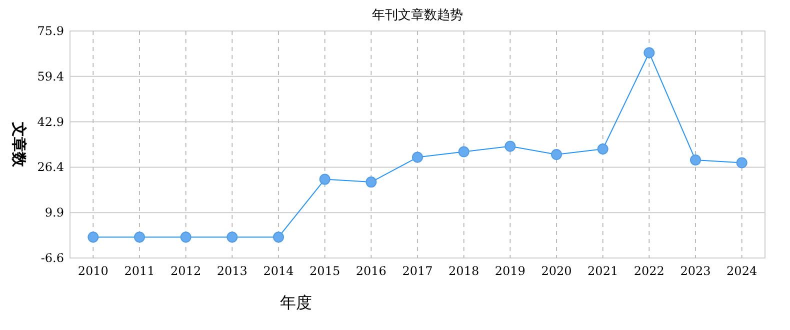 Image resolution: width=790 pixels, height=330 pixels. I want to click on chart-title: 年刊文章数趋势, so click(417, 15).